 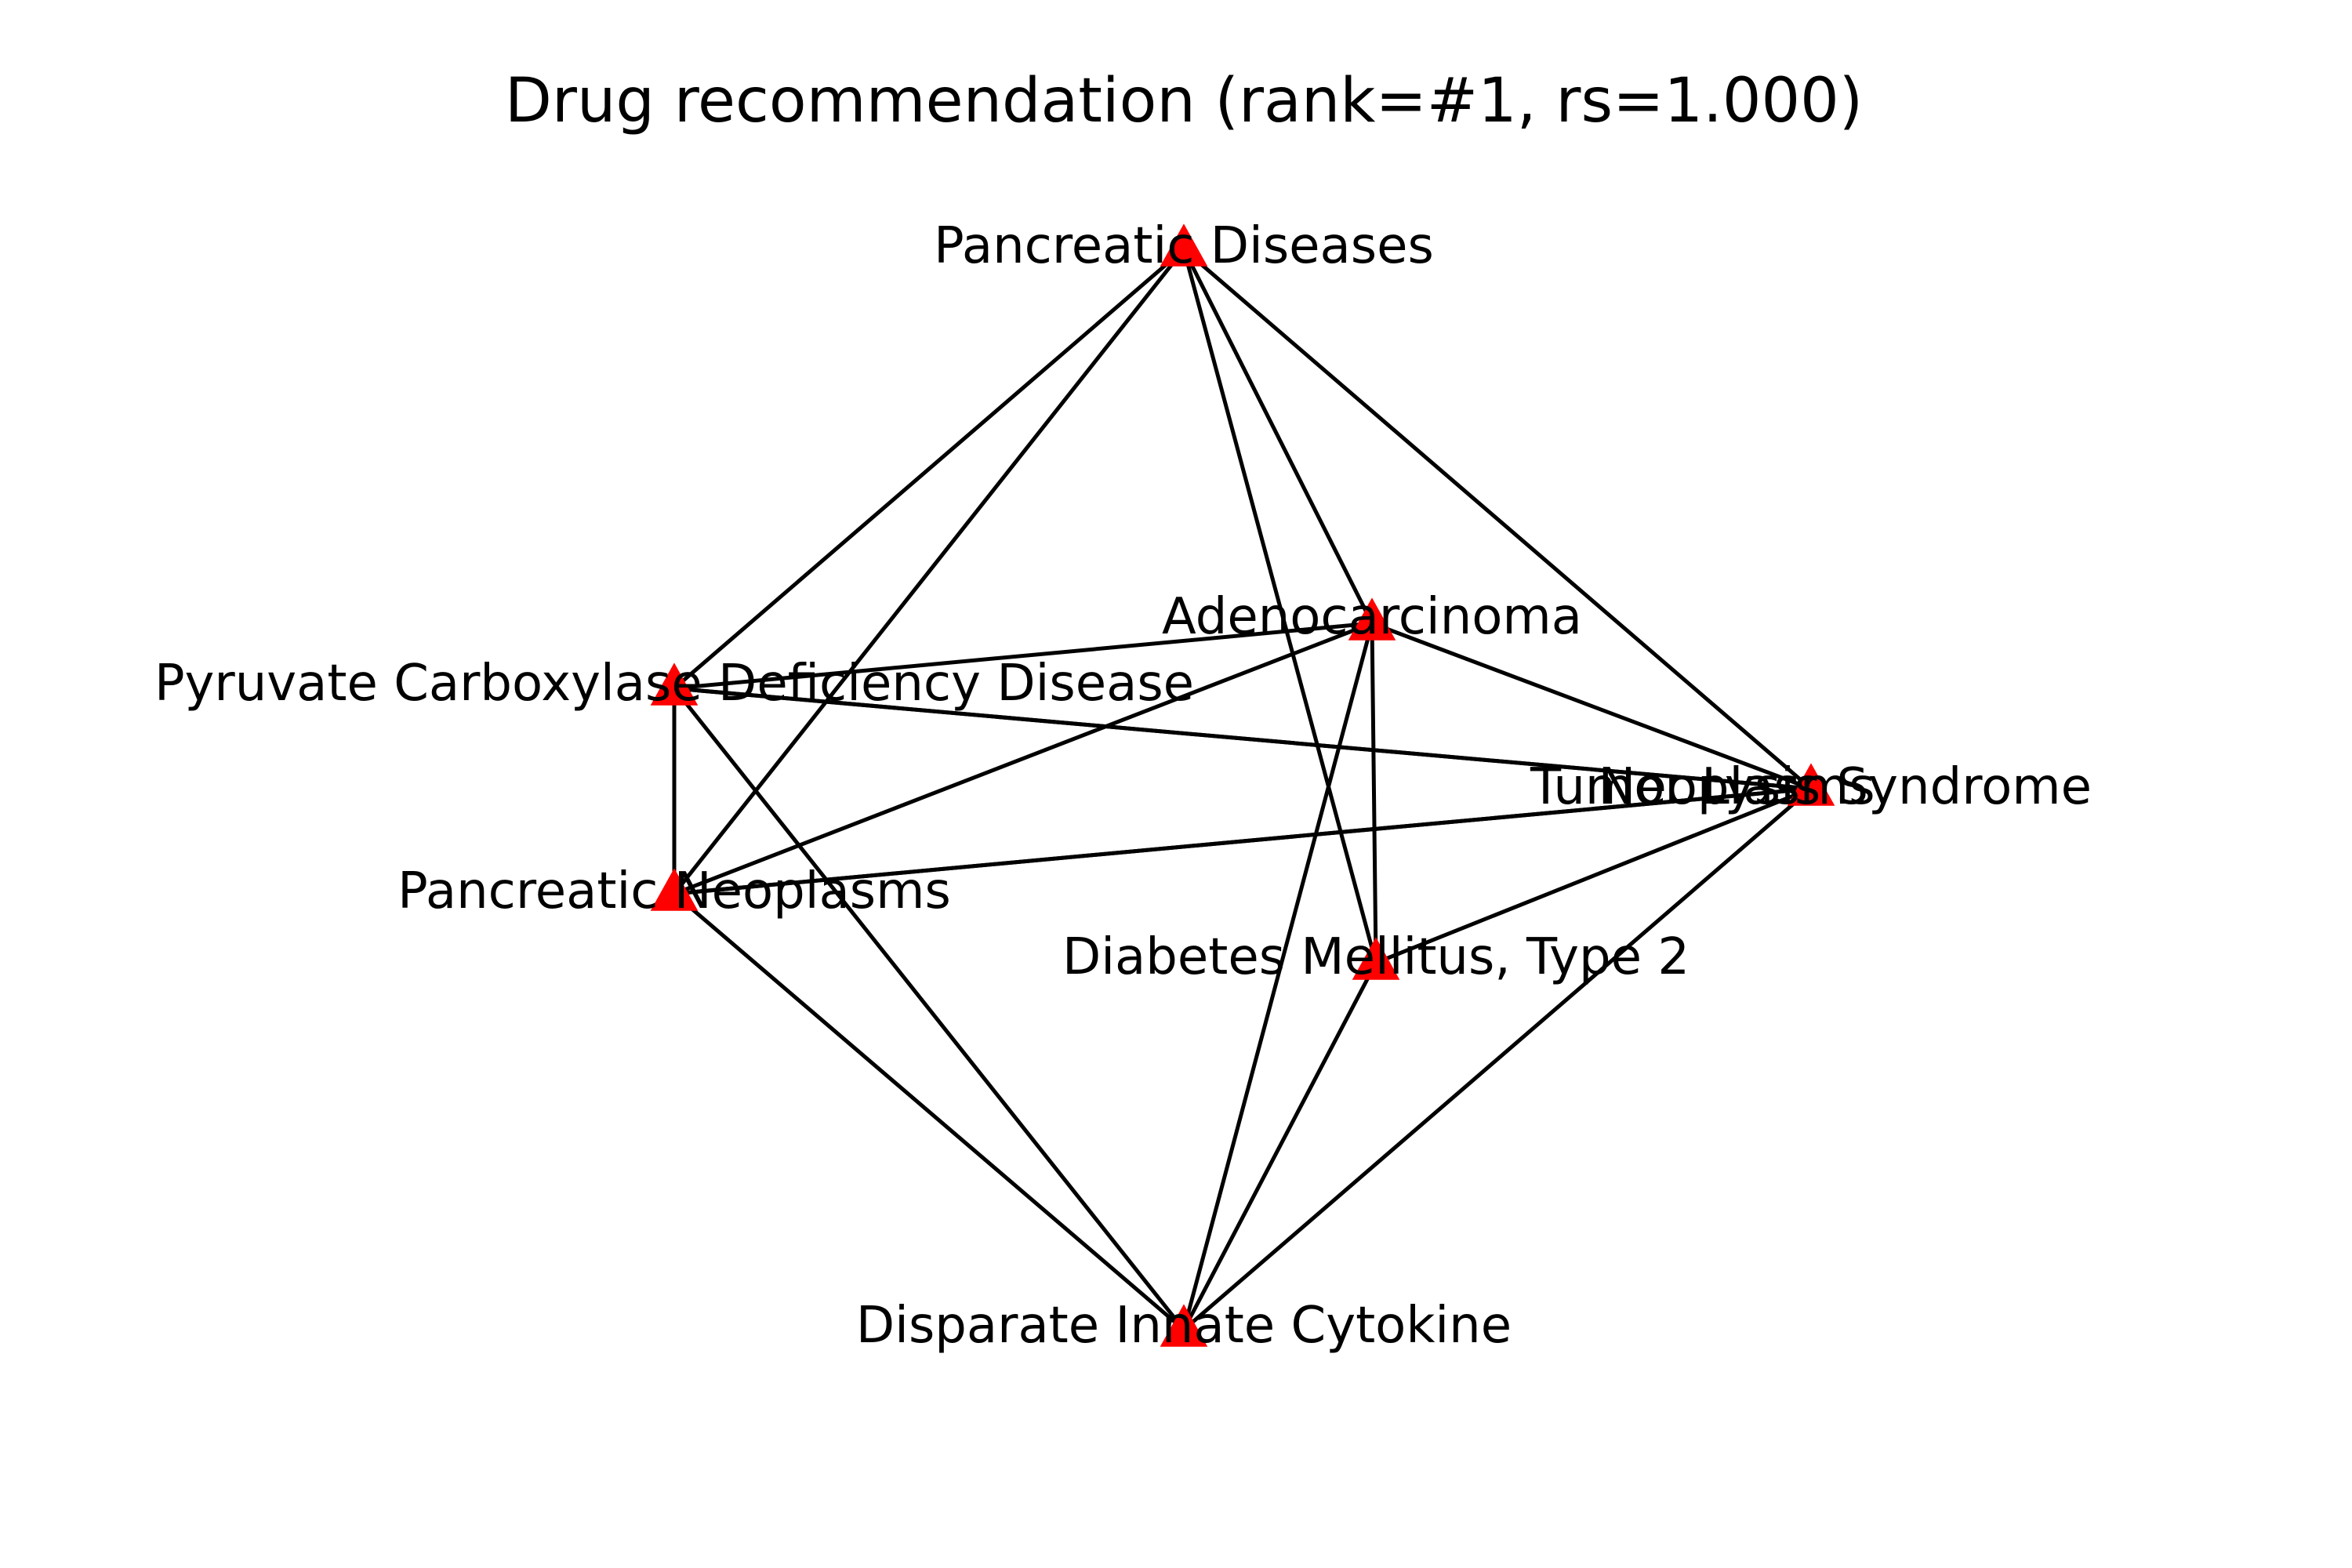 I want to click on node-tumor-lysis-triangle-icon, so click(x=1811, y=784).